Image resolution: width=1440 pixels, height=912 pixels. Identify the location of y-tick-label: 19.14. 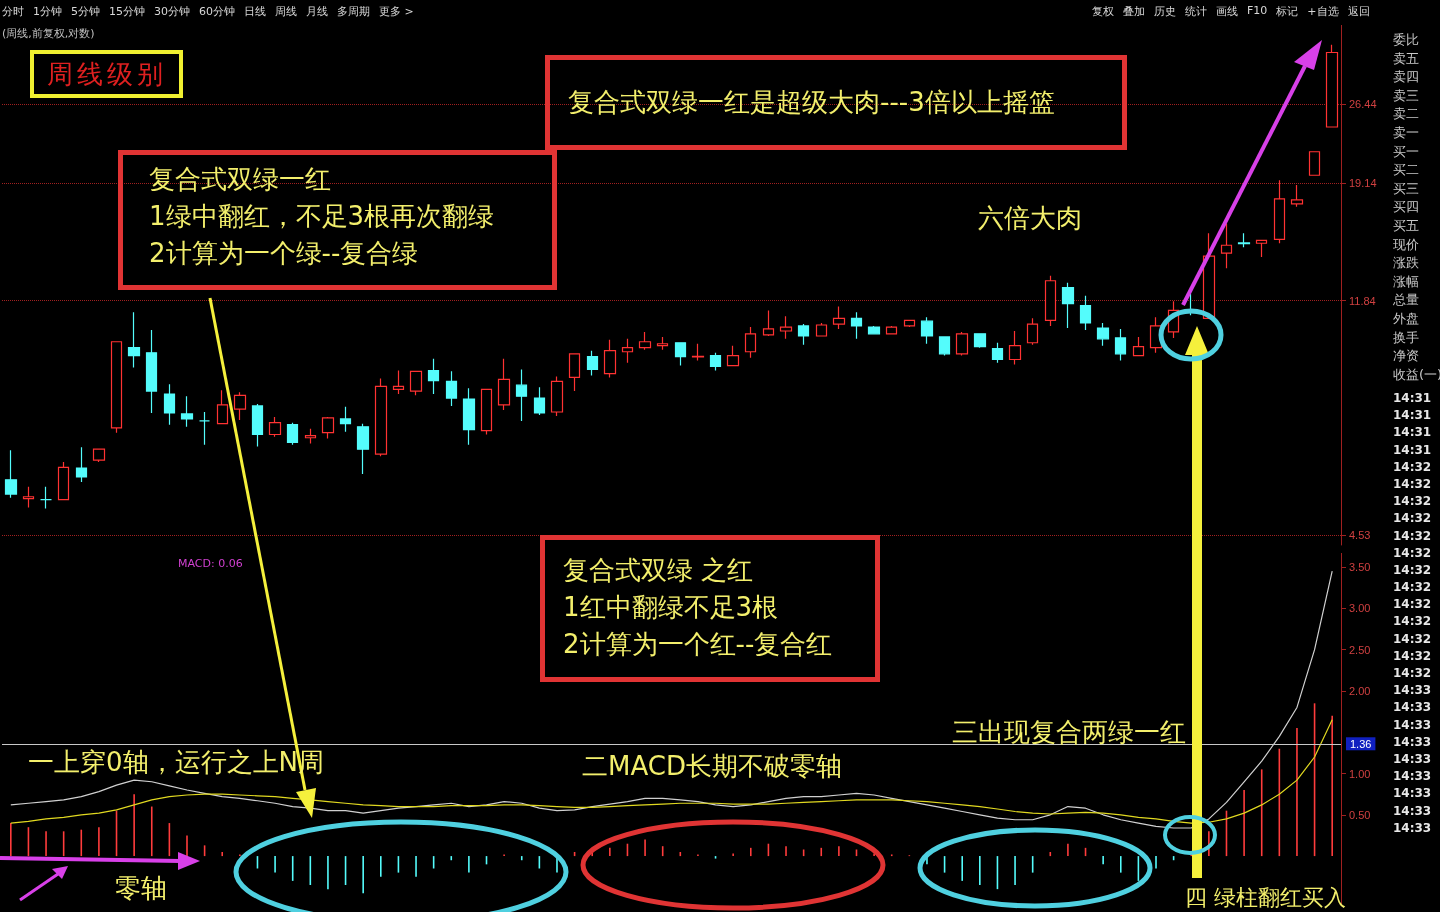
(1363, 183).